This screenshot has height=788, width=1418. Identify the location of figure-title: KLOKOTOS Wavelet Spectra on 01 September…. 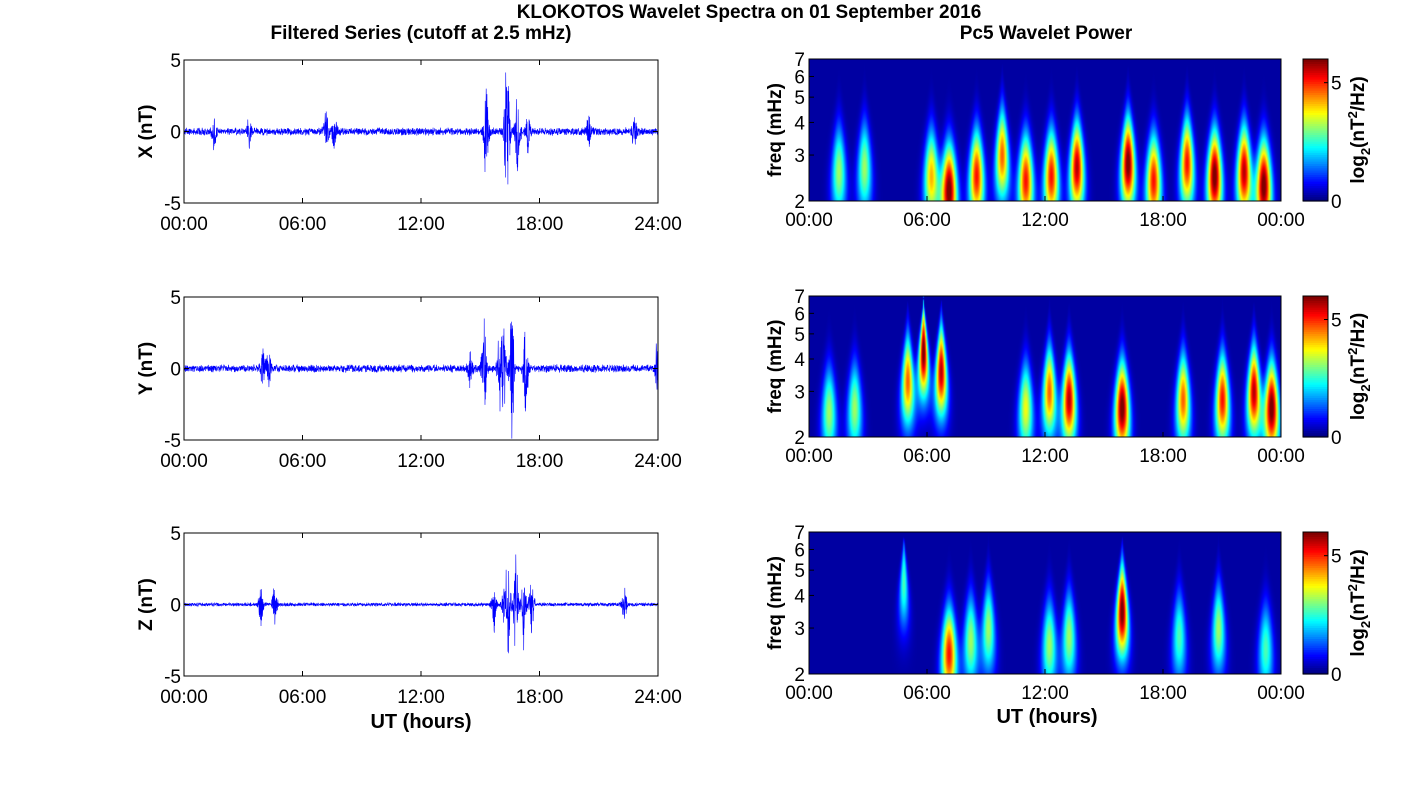
(749, 12).